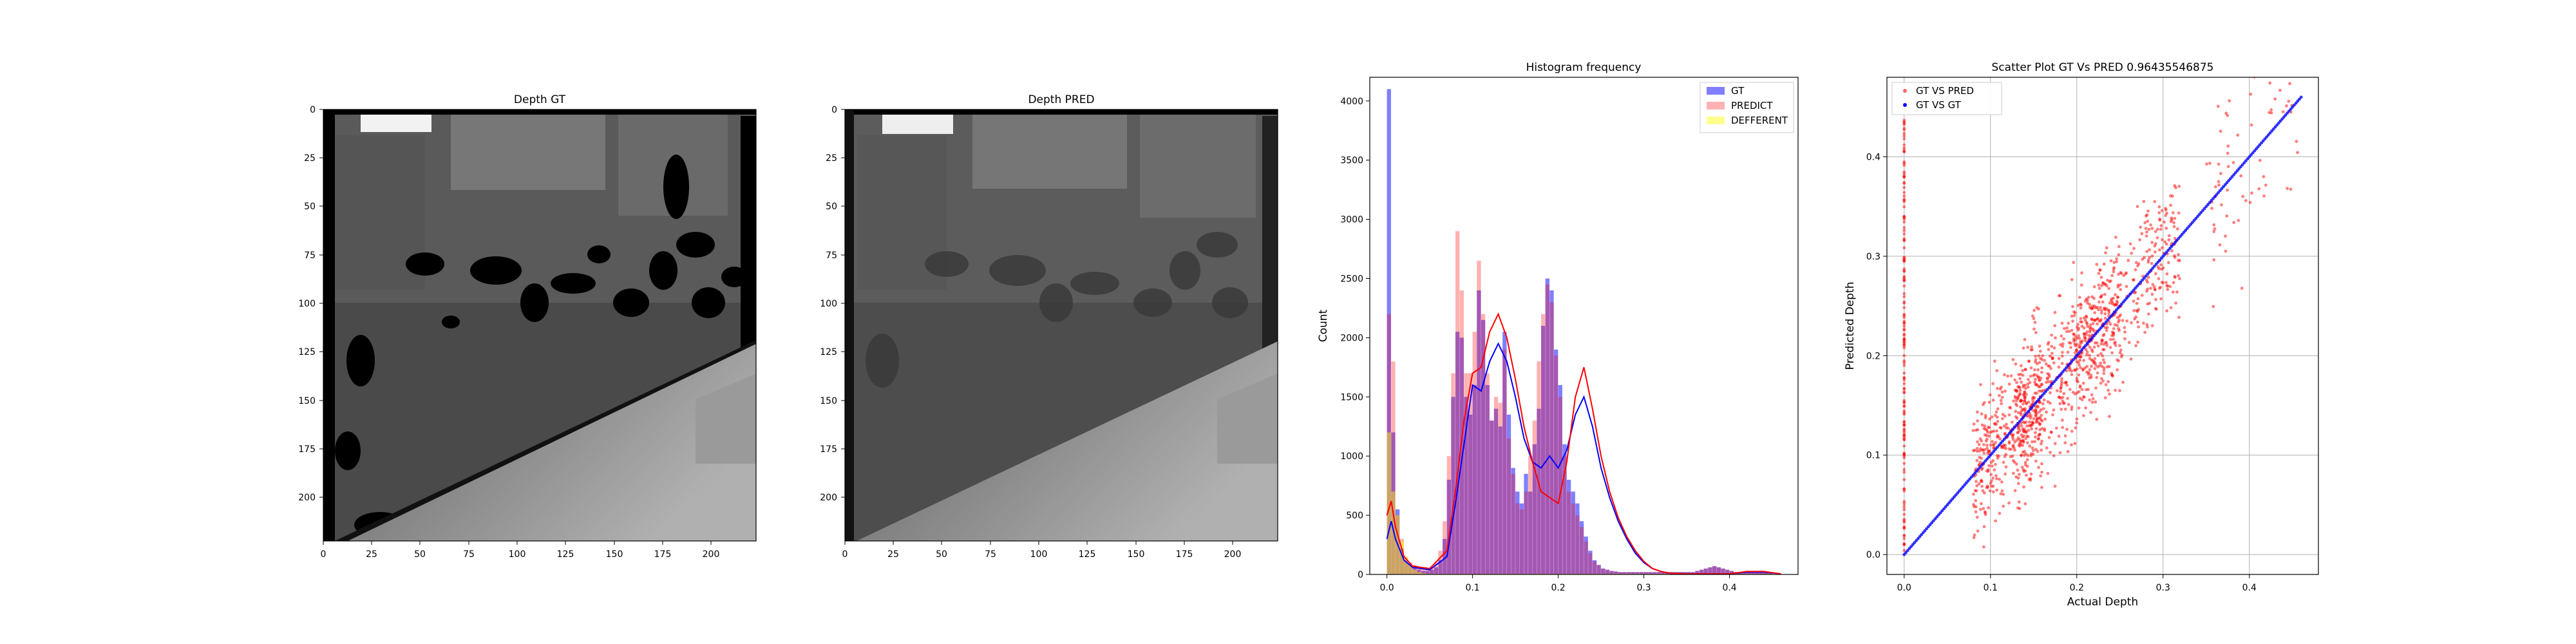  I want to click on tick: 100, so click(310, 304).